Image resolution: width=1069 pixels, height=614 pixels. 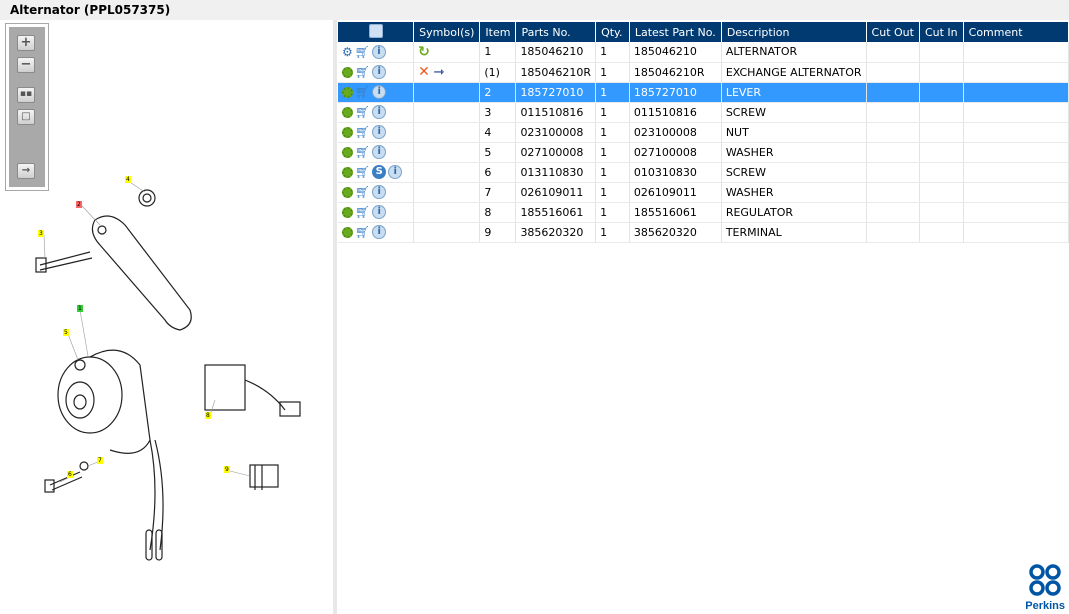 I want to click on table-row: 🛒︎ i 9 385620320 1 385620320 TERMINAL, so click(x=703, y=232).